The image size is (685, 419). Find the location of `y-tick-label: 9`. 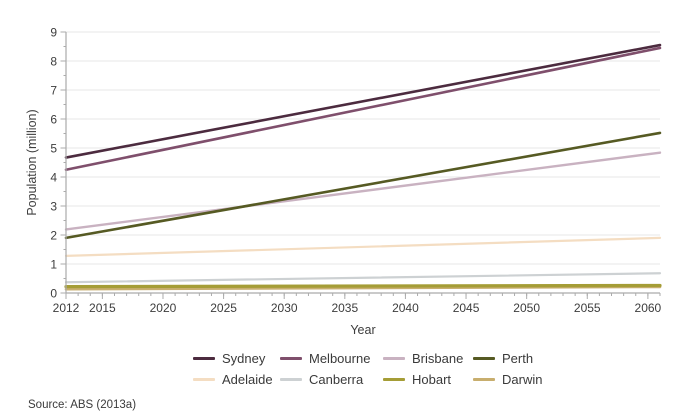

y-tick-label: 9 is located at coordinates (53, 33).